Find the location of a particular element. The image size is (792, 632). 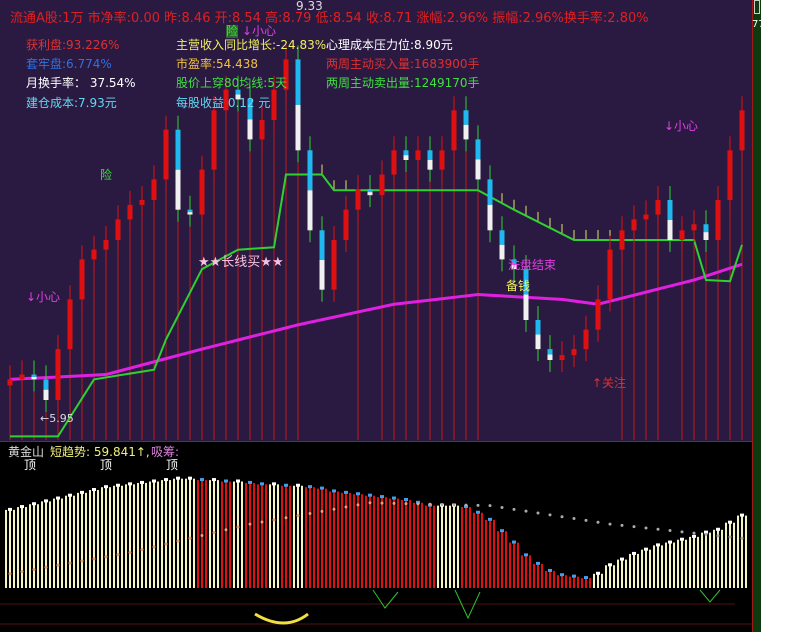

careful-label: ↓小心 is located at coordinates (259, 31).